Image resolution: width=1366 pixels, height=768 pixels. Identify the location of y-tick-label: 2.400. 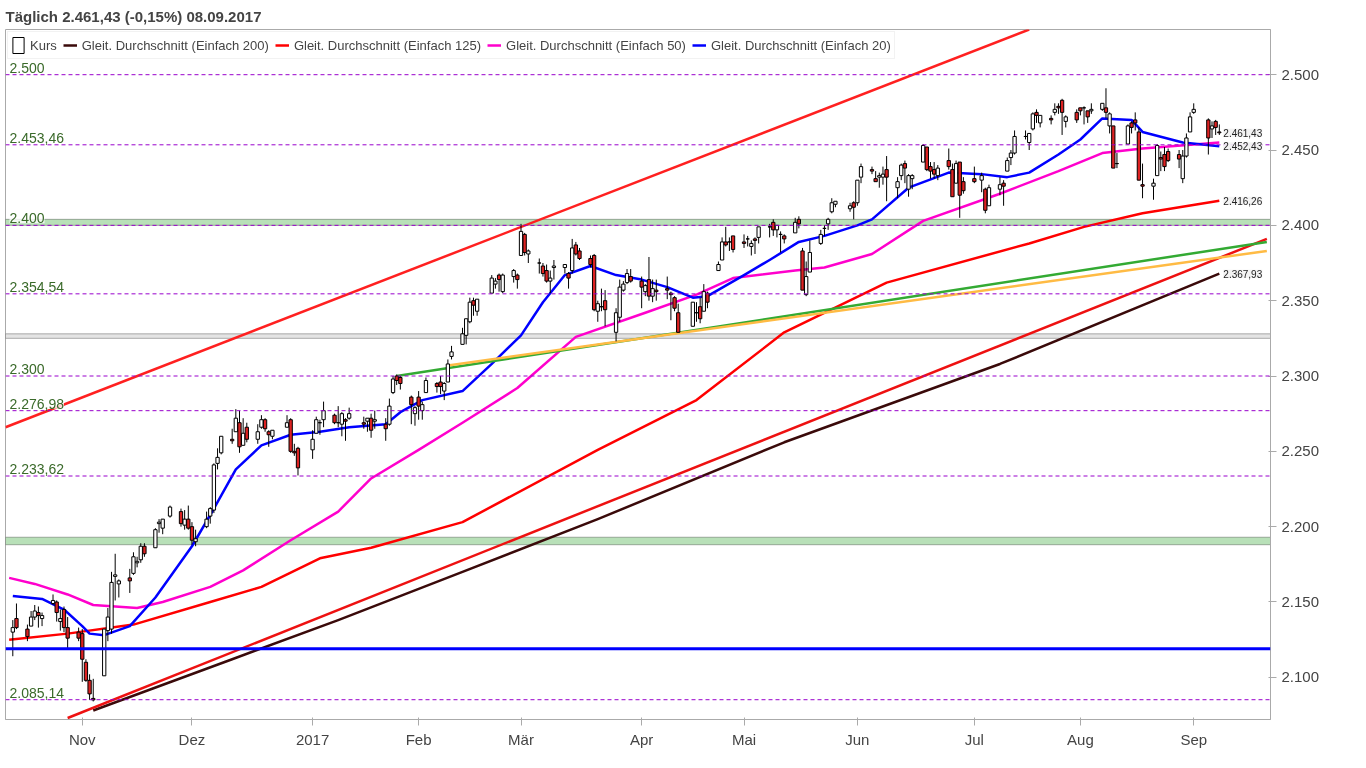
(1300, 225).